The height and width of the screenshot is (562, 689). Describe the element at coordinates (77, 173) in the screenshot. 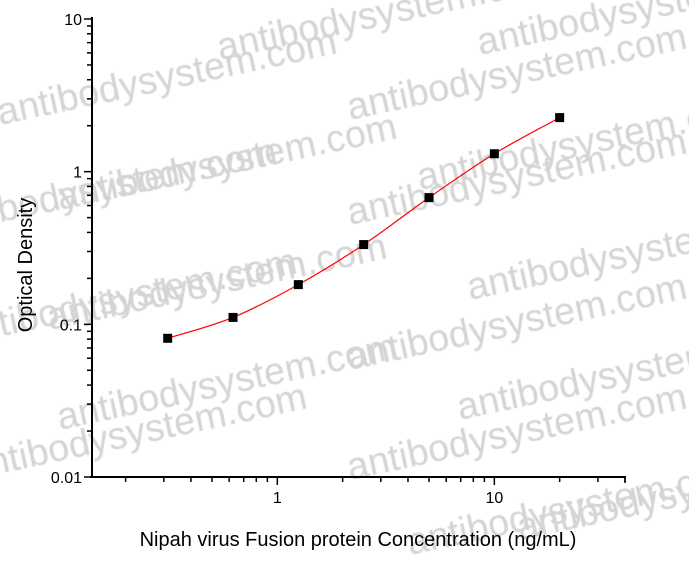

I see `y-tick-label: 1` at that location.